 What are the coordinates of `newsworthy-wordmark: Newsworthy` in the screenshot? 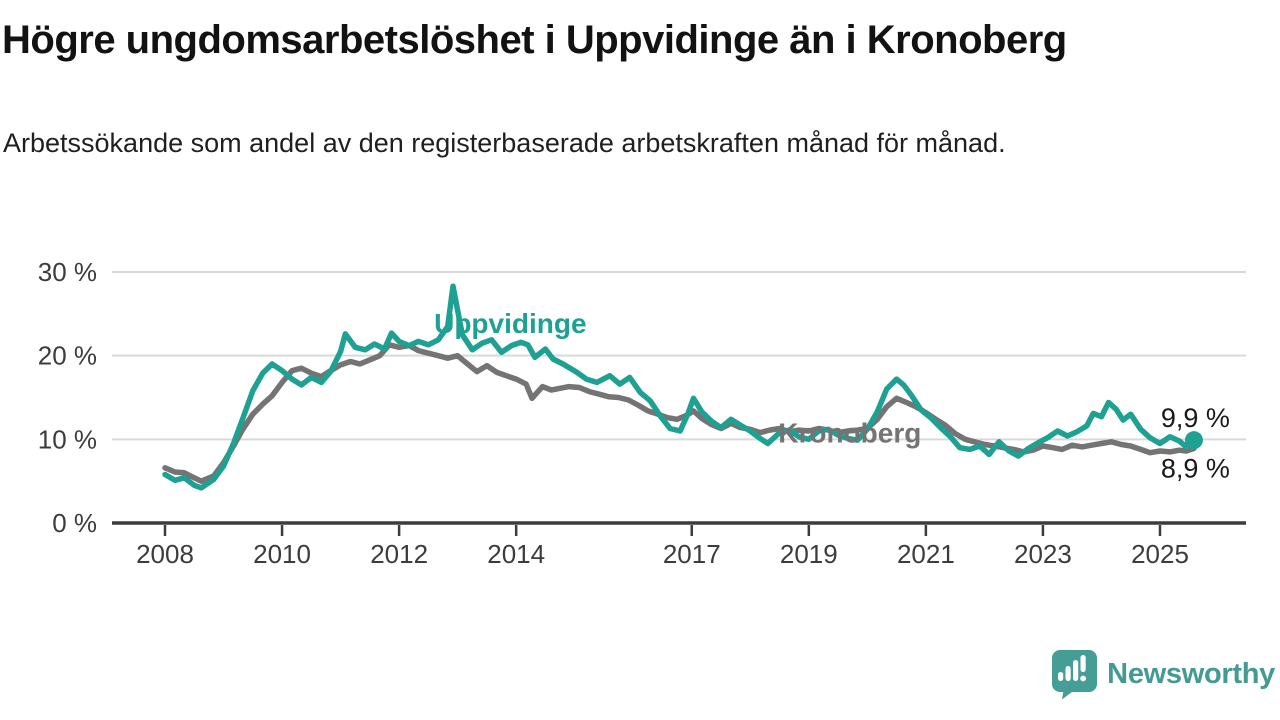 It's located at (1191, 673).